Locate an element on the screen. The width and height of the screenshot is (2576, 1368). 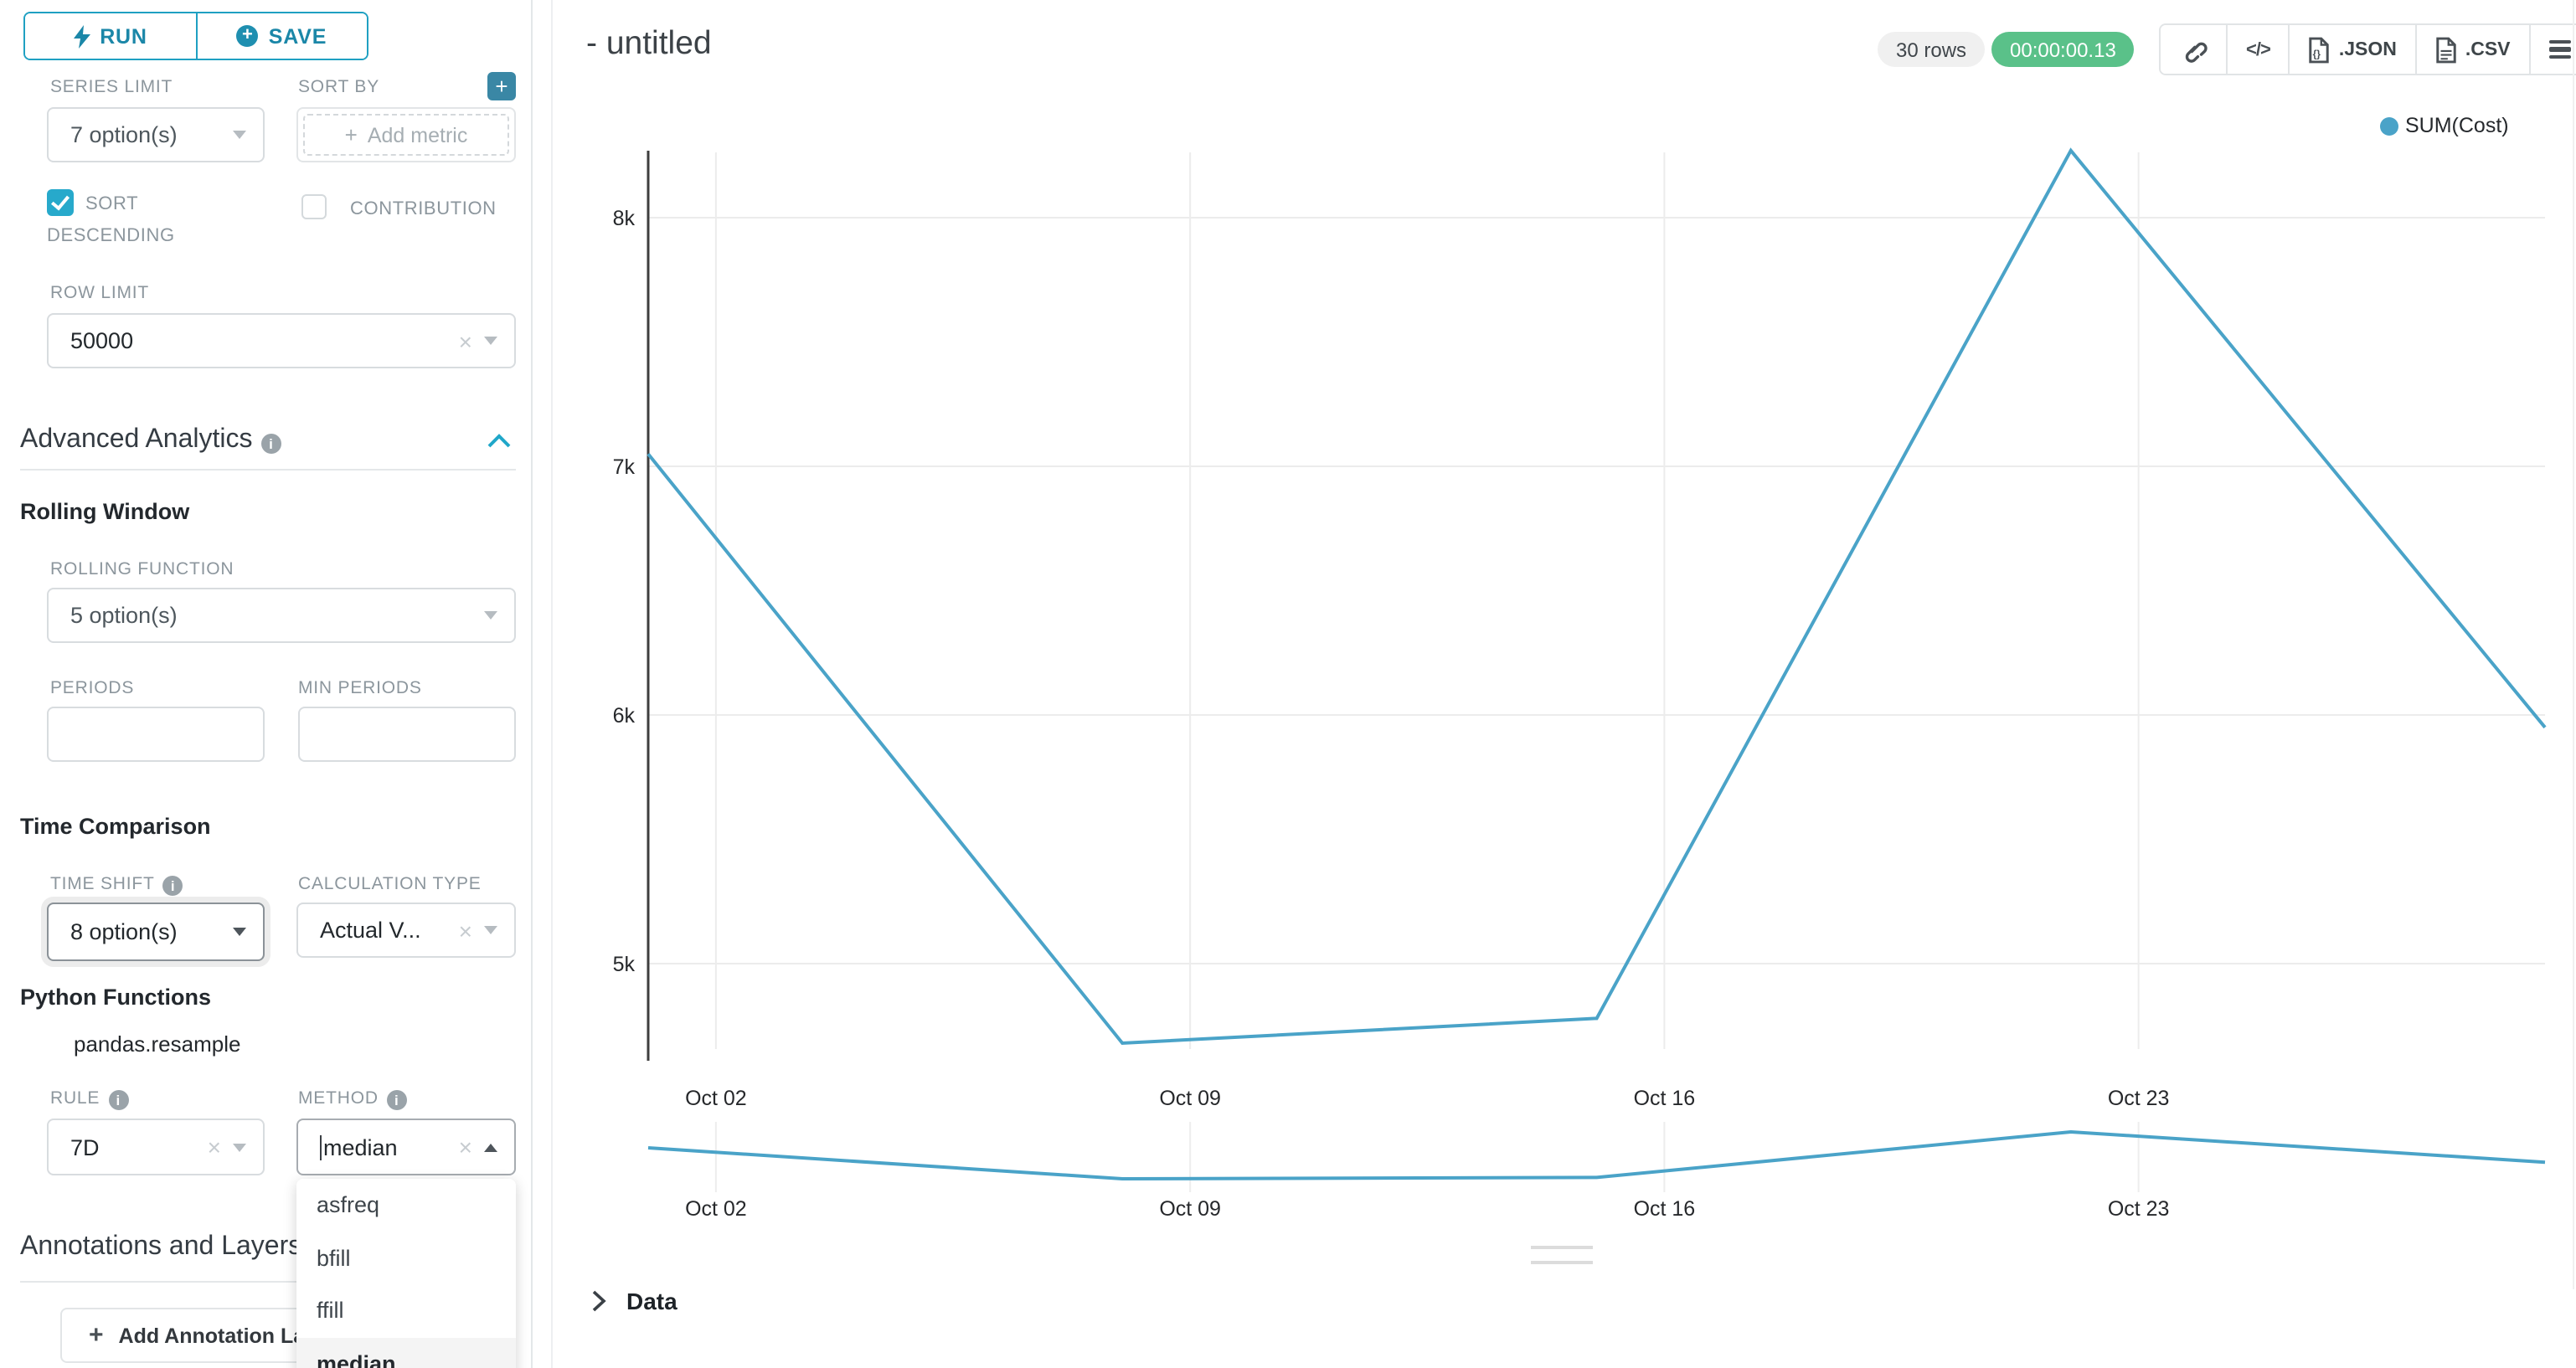
min-periods-input is located at coordinates (407, 734).